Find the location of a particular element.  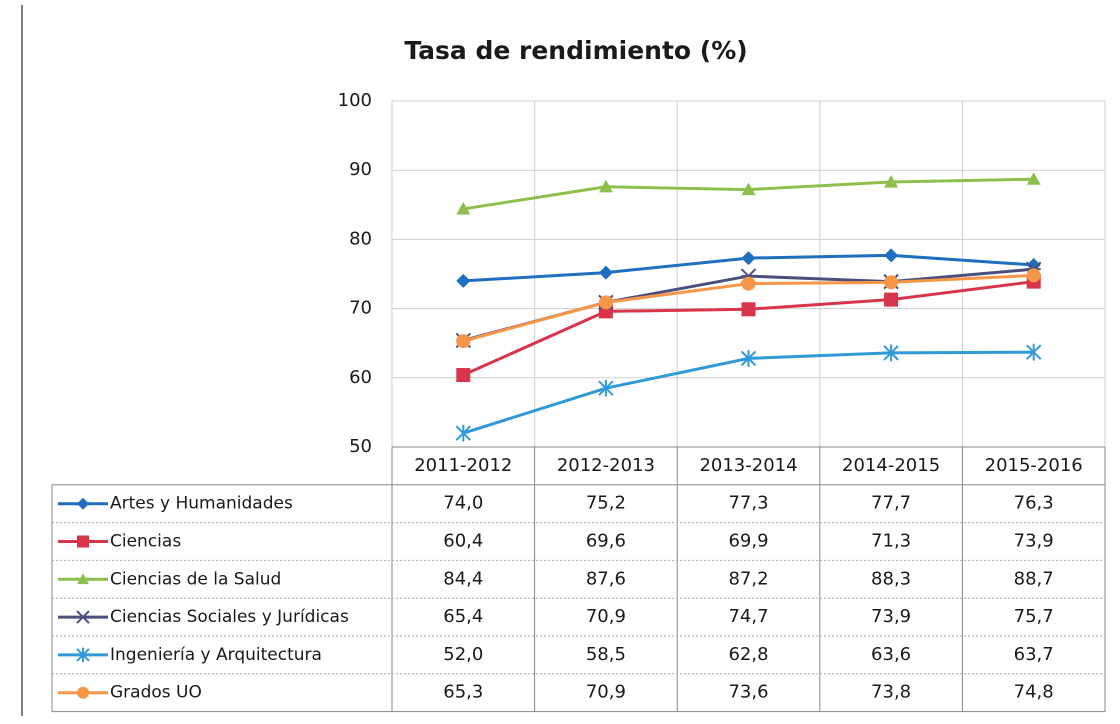

table-value: 88,3 is located at coordinates (891, 578).